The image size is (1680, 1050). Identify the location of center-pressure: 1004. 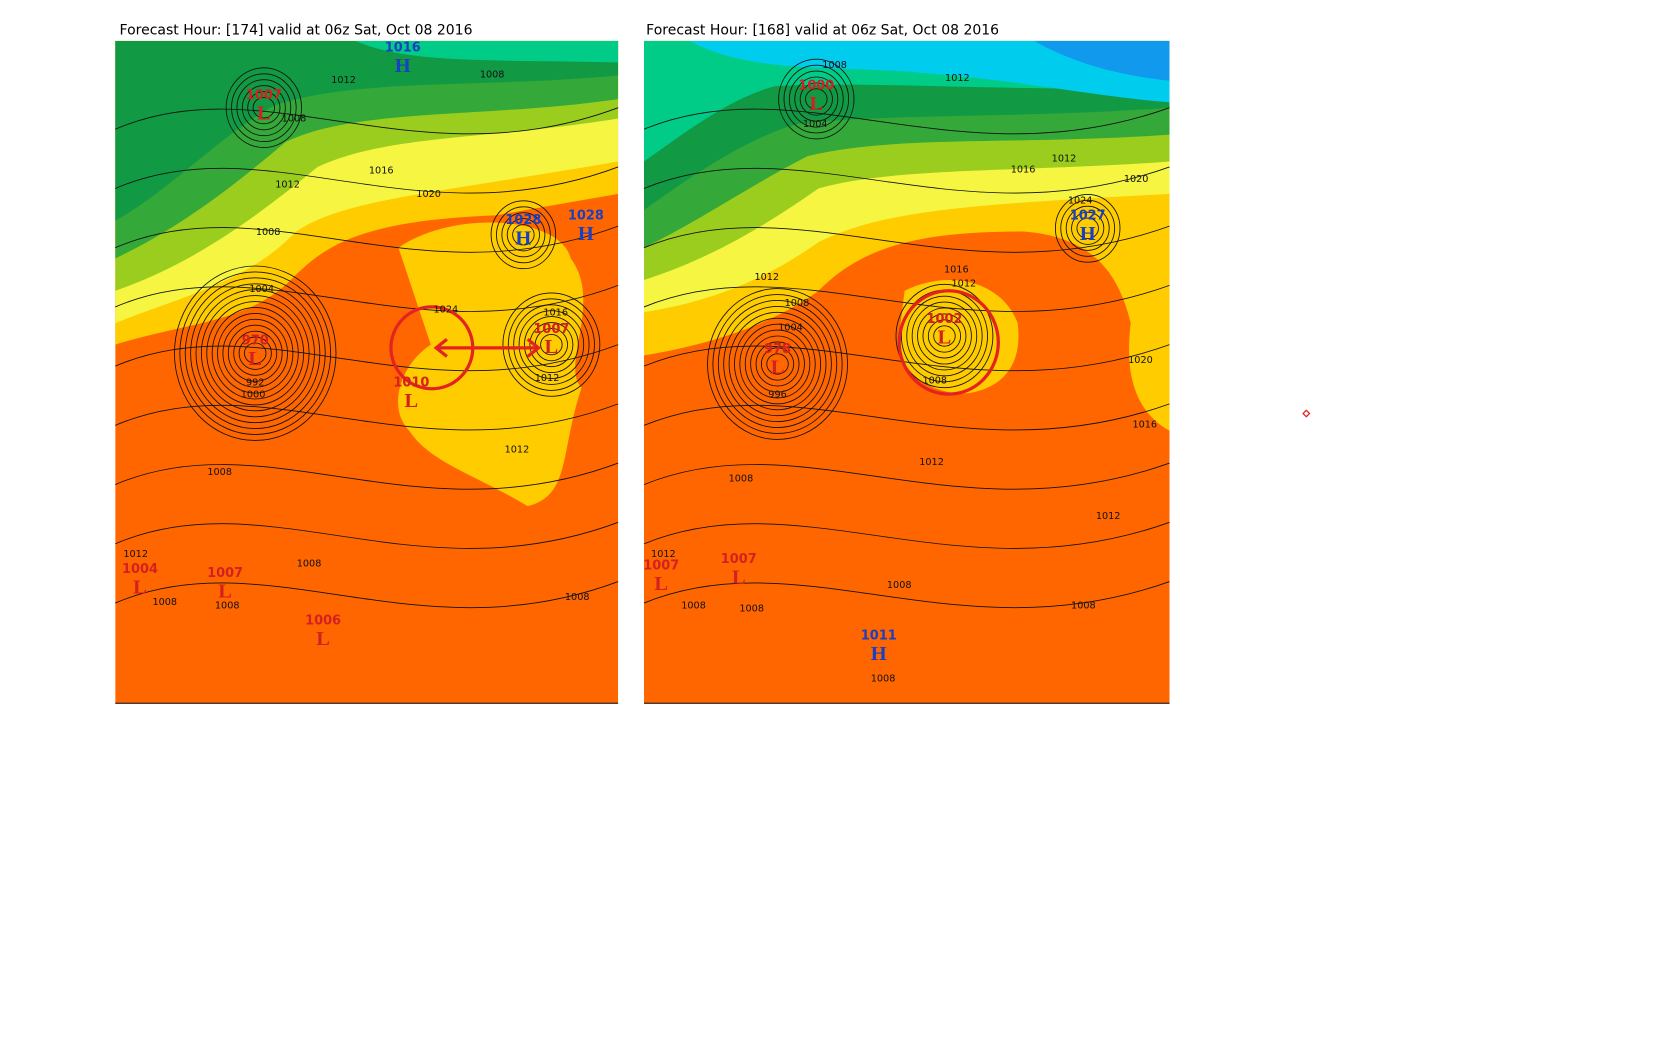
(140, 569).